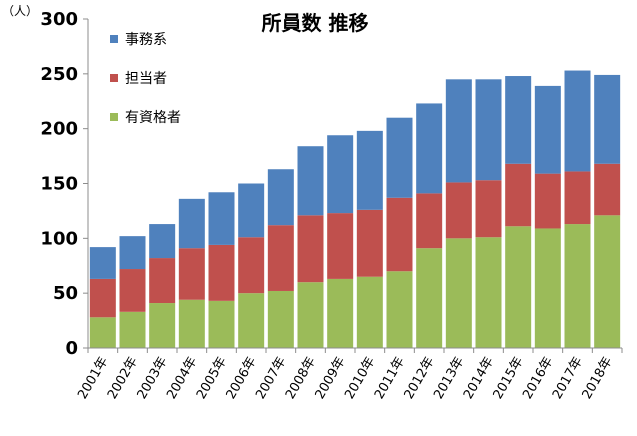 This screenshot has height=436, width=637. What do you see at coordinates (577, 286) in the screenshot?
I see `bar-2017年-series-0` at bounding box center [577, 286].